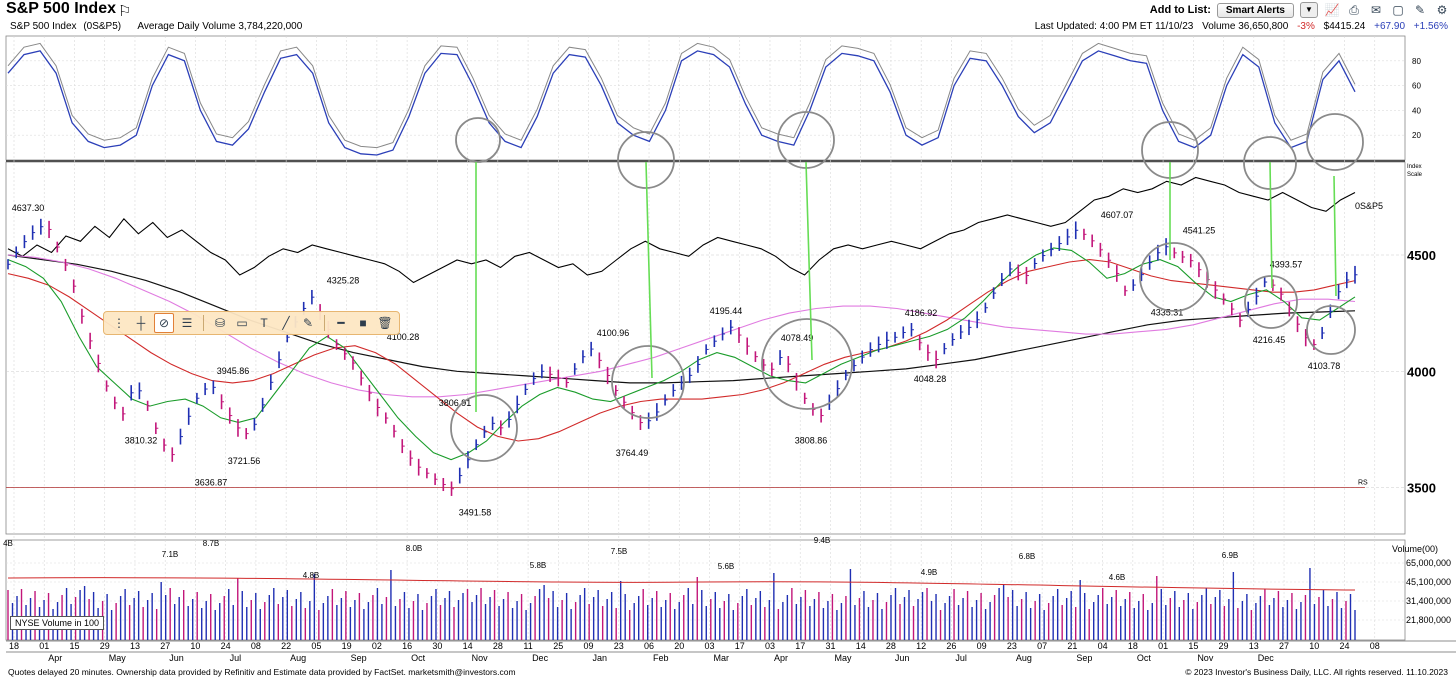  I want to click on index-symbol: (0S&P5), so click(102, 26).